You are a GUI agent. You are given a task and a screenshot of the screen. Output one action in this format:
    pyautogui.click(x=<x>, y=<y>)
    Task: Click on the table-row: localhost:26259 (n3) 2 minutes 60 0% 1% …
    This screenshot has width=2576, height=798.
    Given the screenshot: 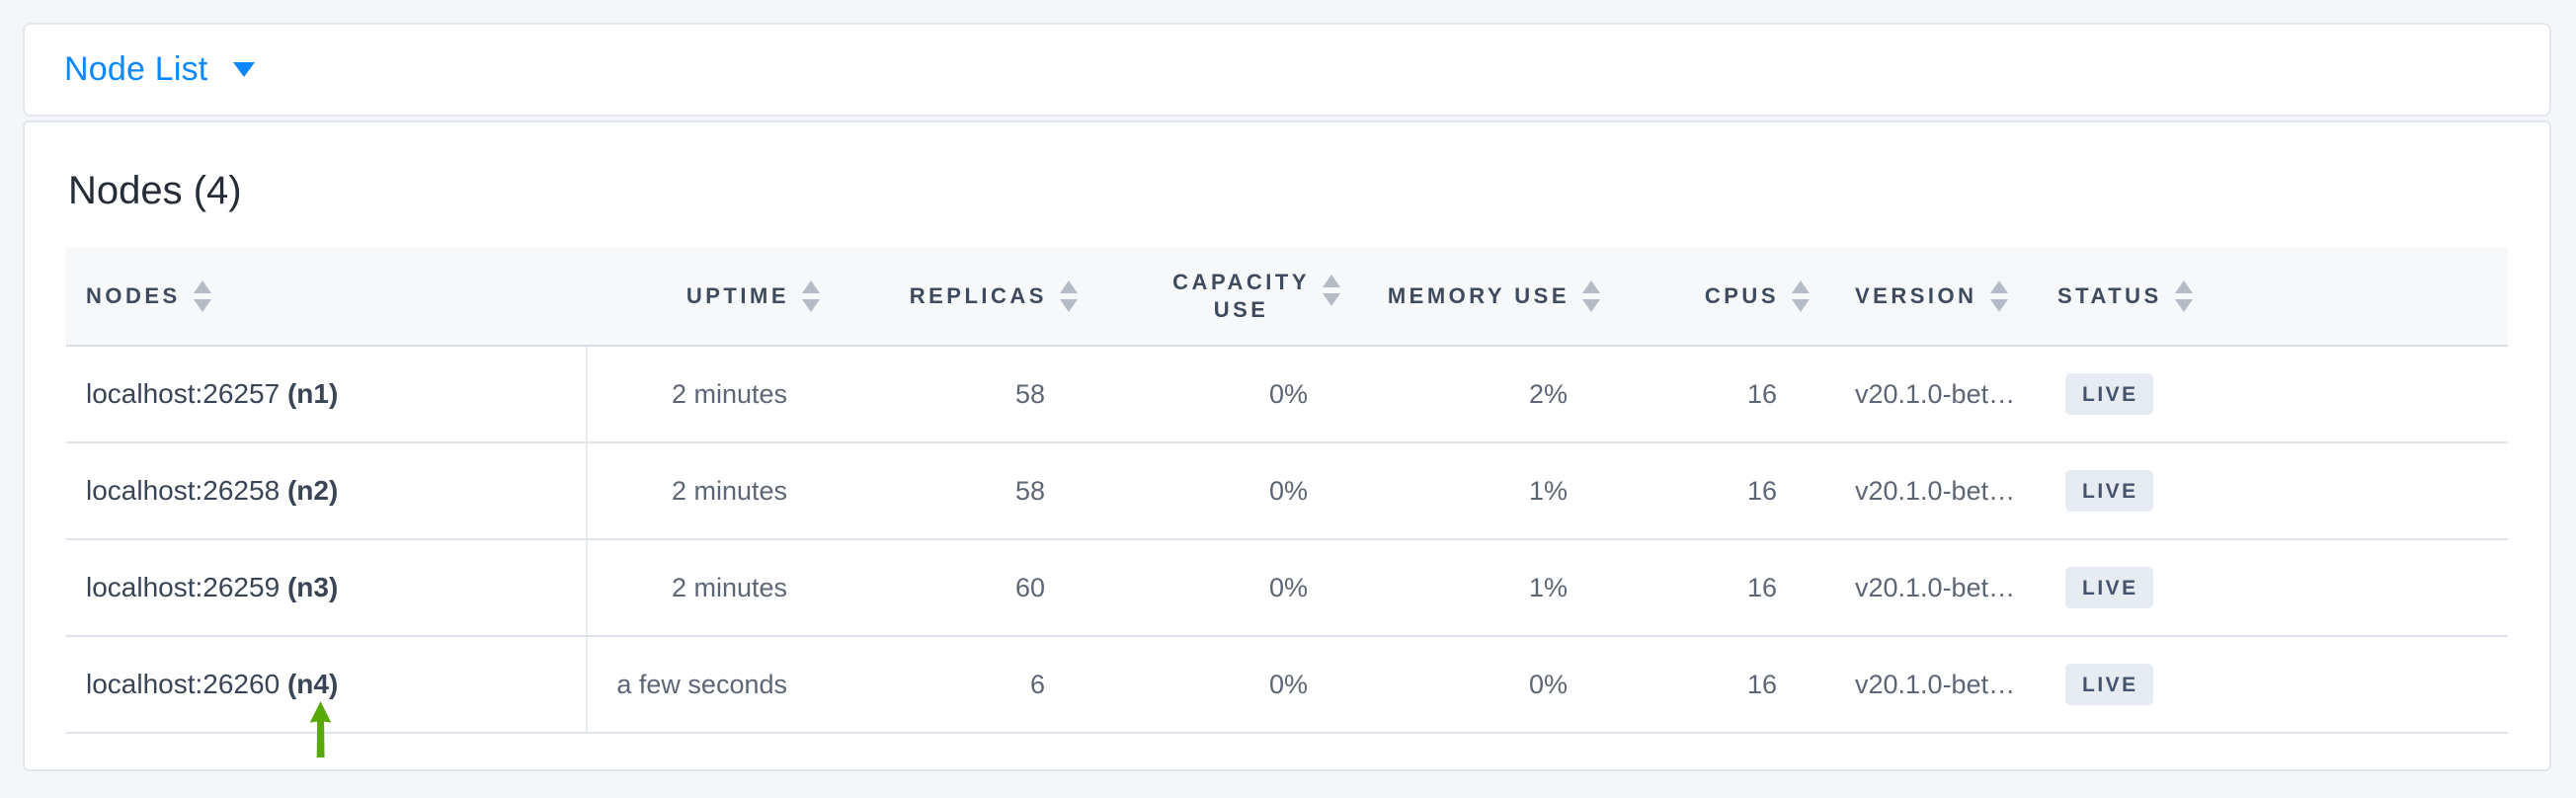 What is the action you would take?
    pyautogui.click(x=1287, y=588)
    